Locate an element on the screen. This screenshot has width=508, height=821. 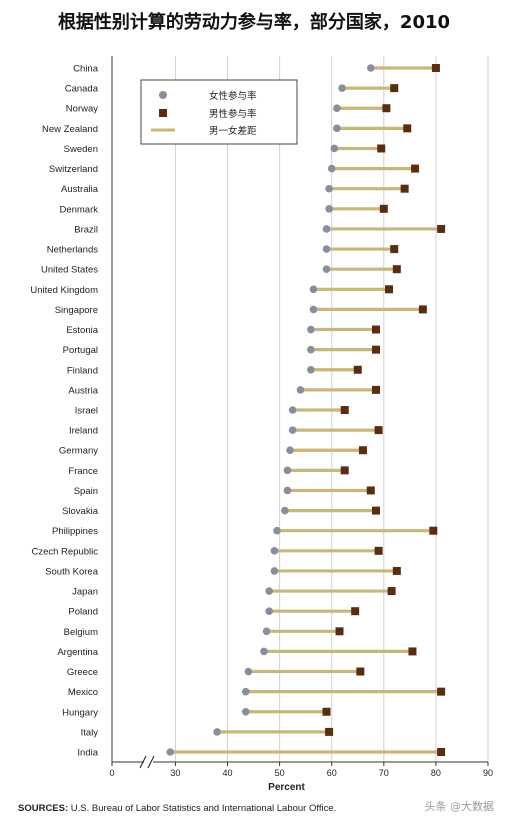
x-tick-label: 30 is located at coordinates (175, 773).